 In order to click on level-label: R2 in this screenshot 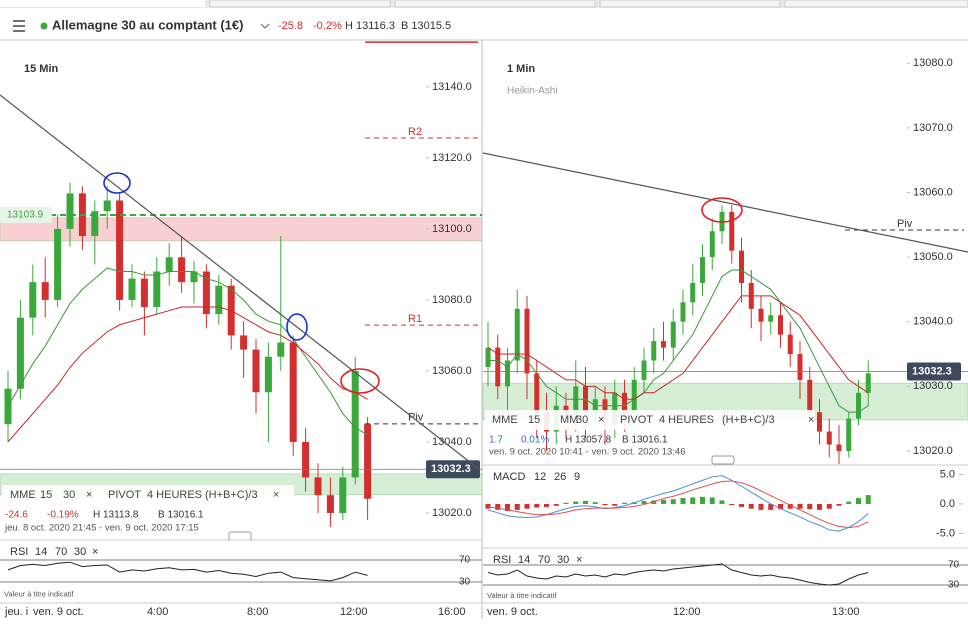, I will do `click(415, 132)`.